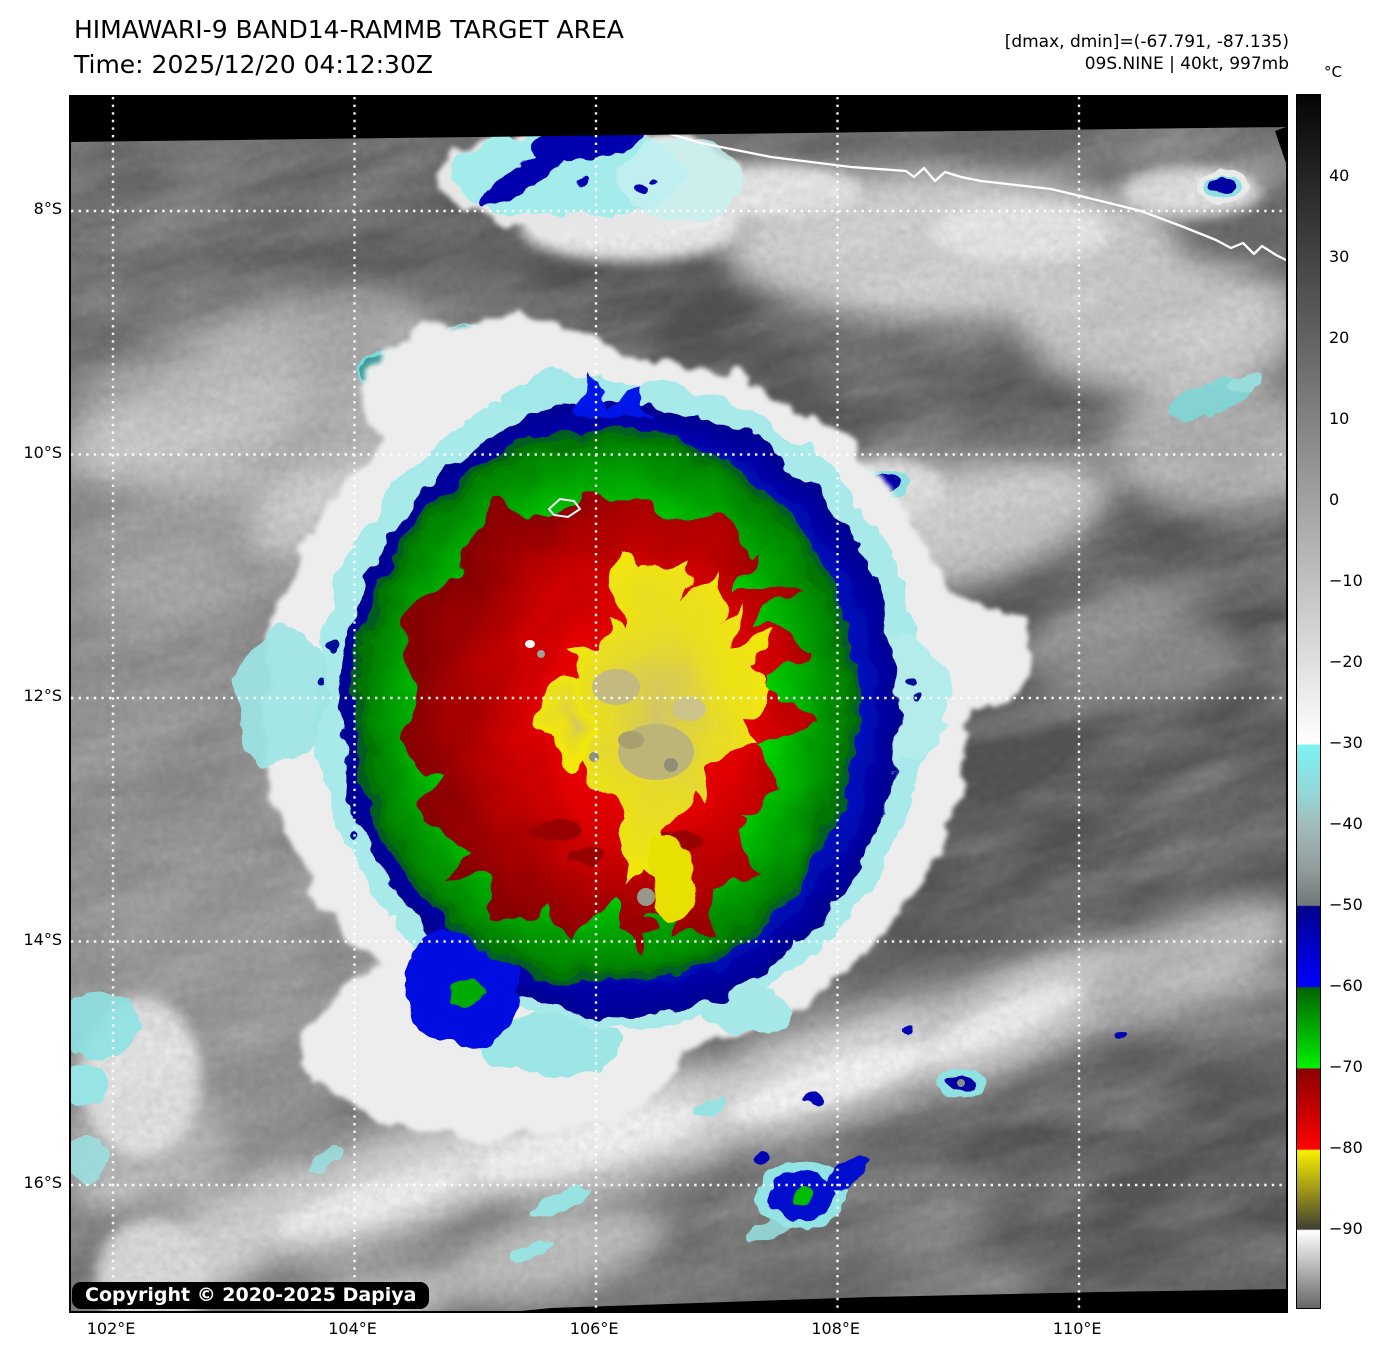 This screenshot has width=1388, height=1359. I want to click on colorbar-tick-label: 40, so click(1339, 176).